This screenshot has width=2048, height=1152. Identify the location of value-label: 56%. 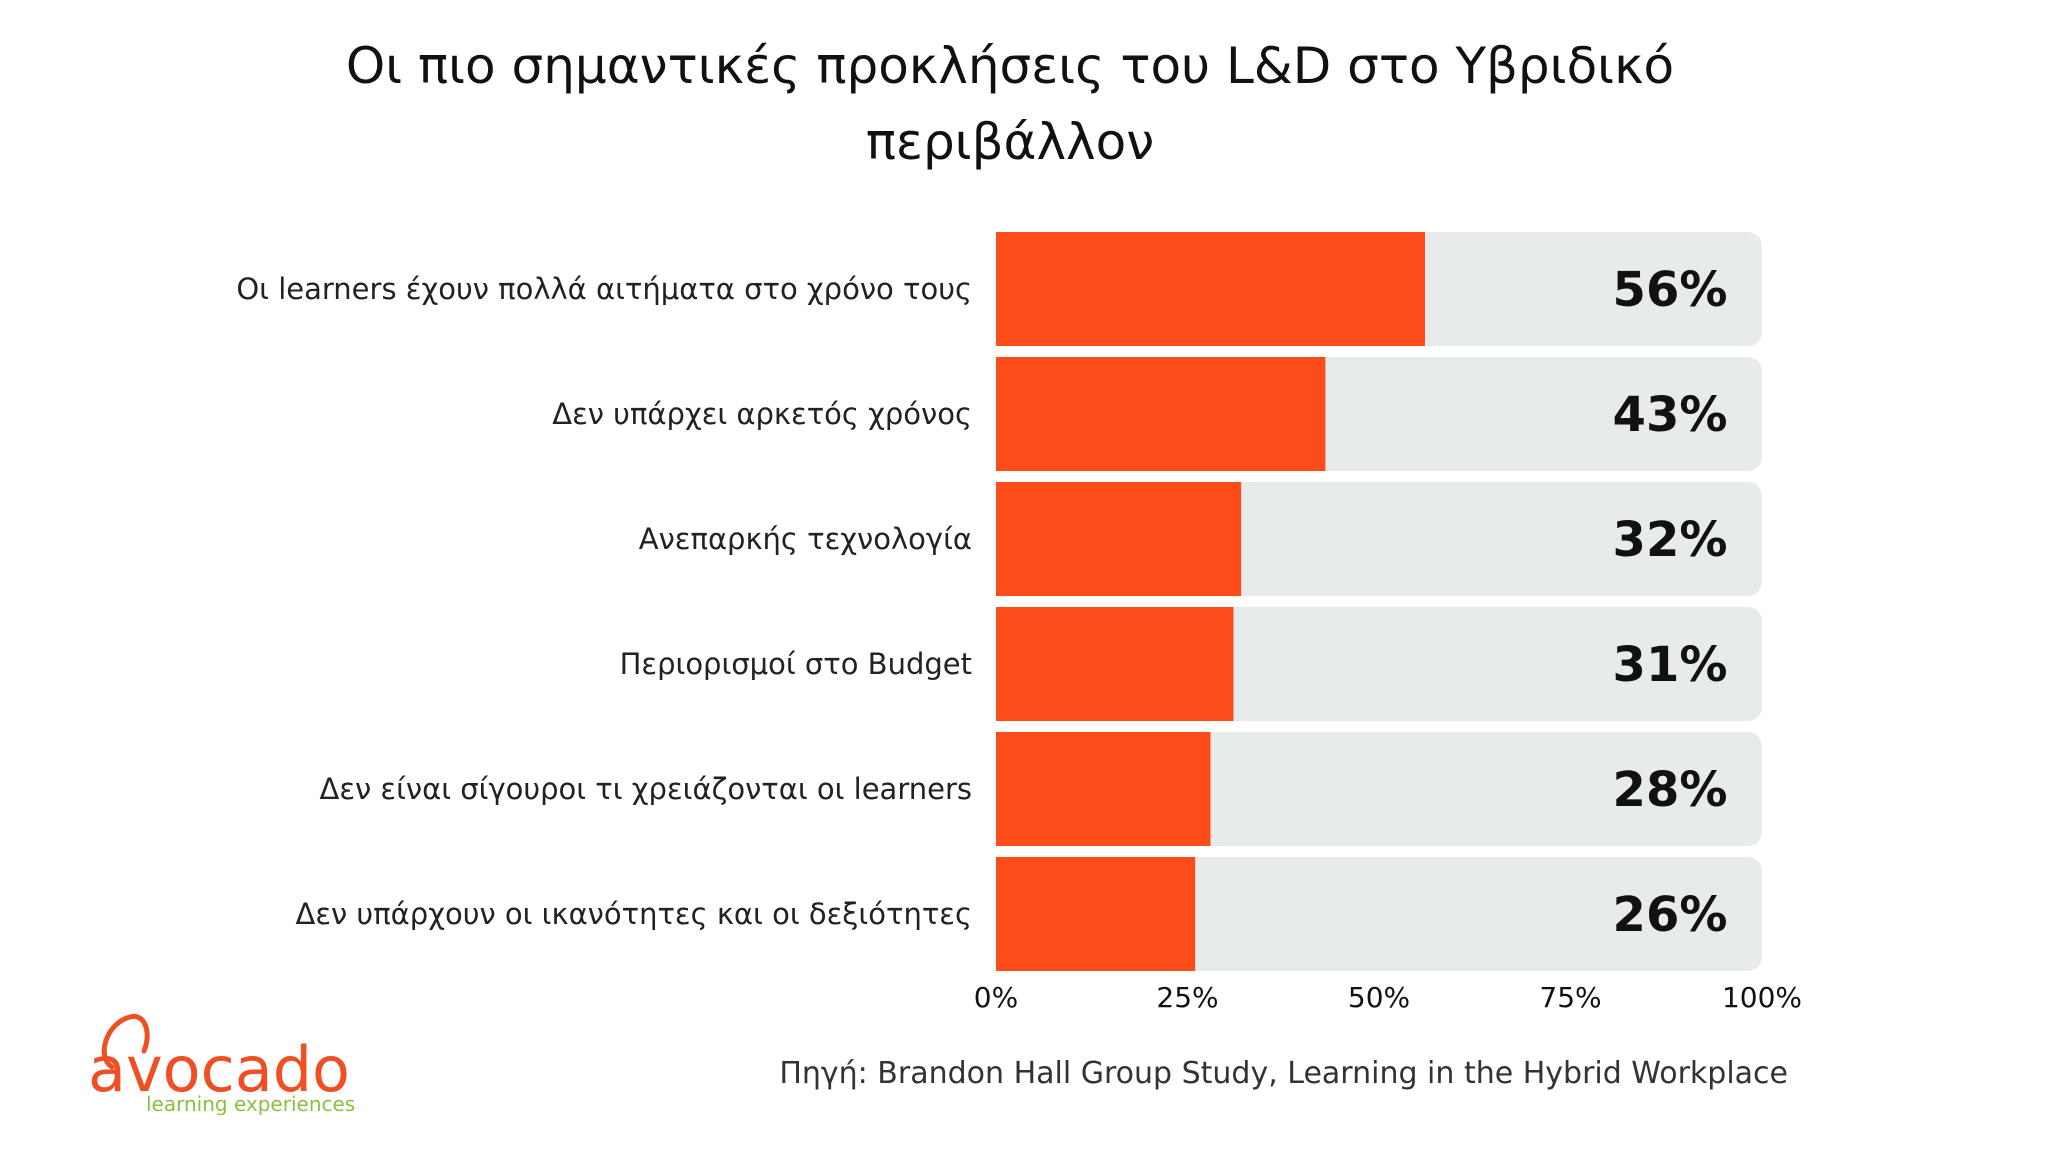
(1670, 290).